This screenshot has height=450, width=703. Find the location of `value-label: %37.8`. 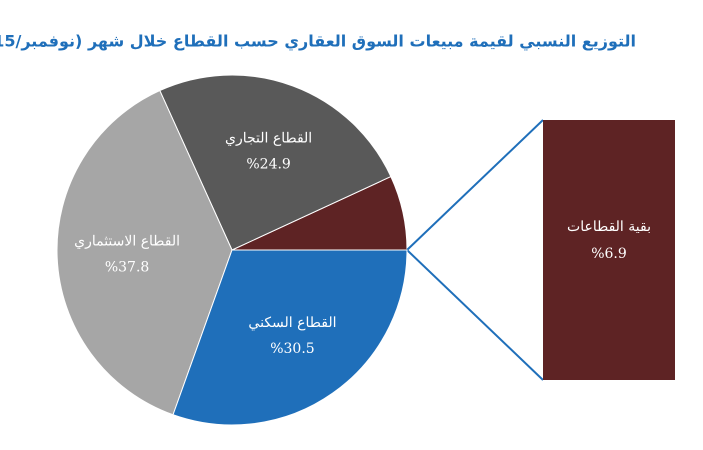

value-label: %37.8 is located at coordinates (127, 267).